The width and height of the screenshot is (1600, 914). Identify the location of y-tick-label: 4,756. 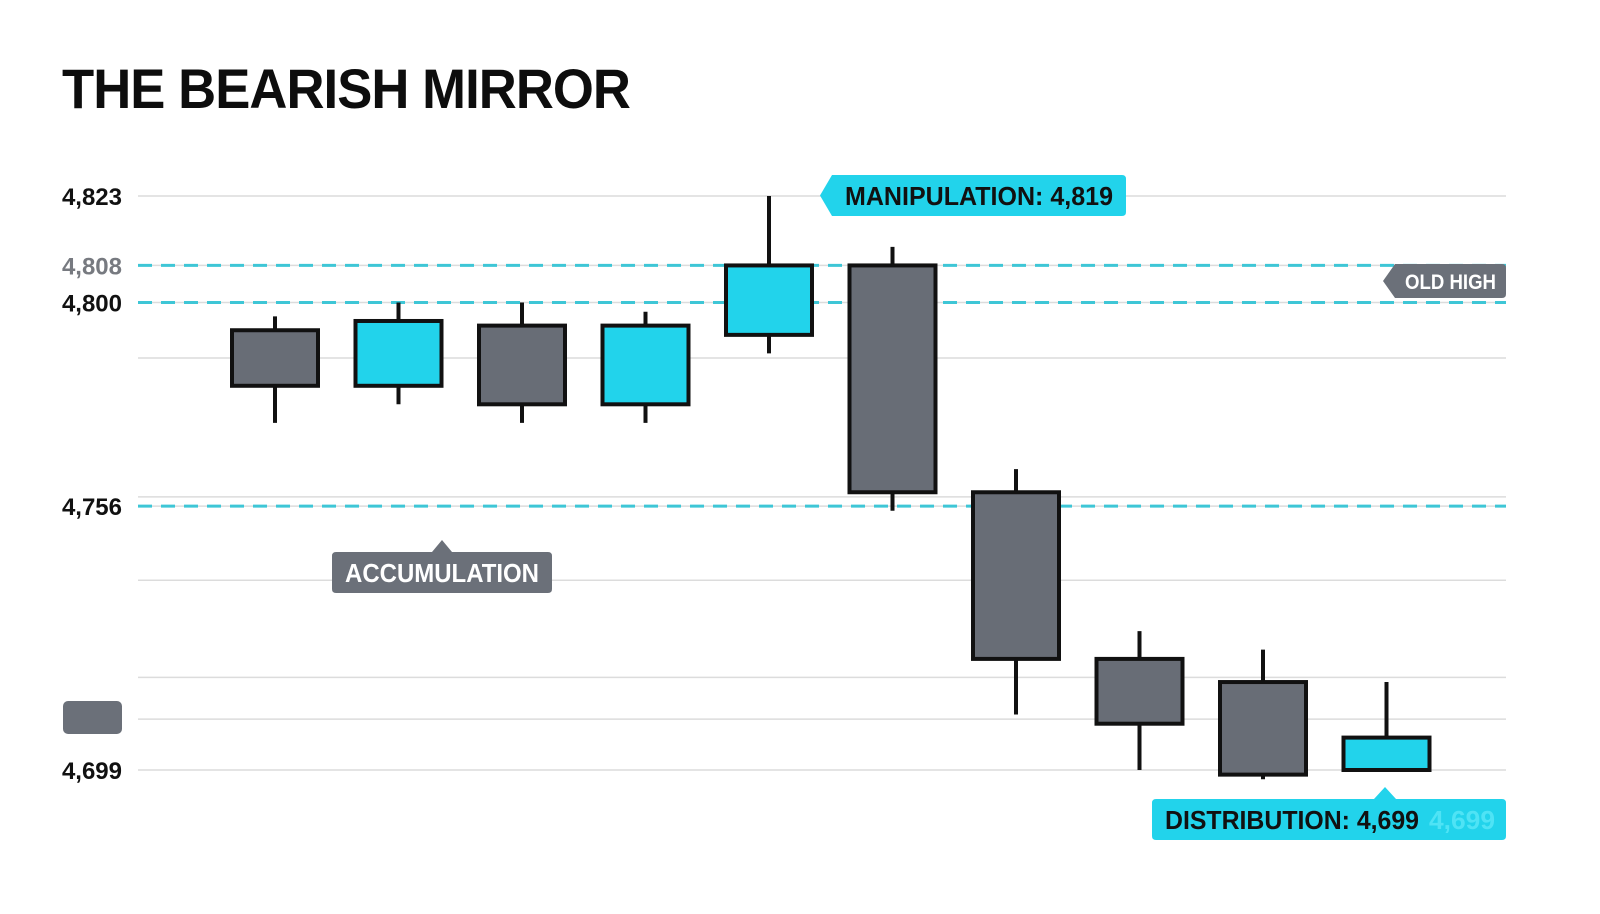
(92, 507).